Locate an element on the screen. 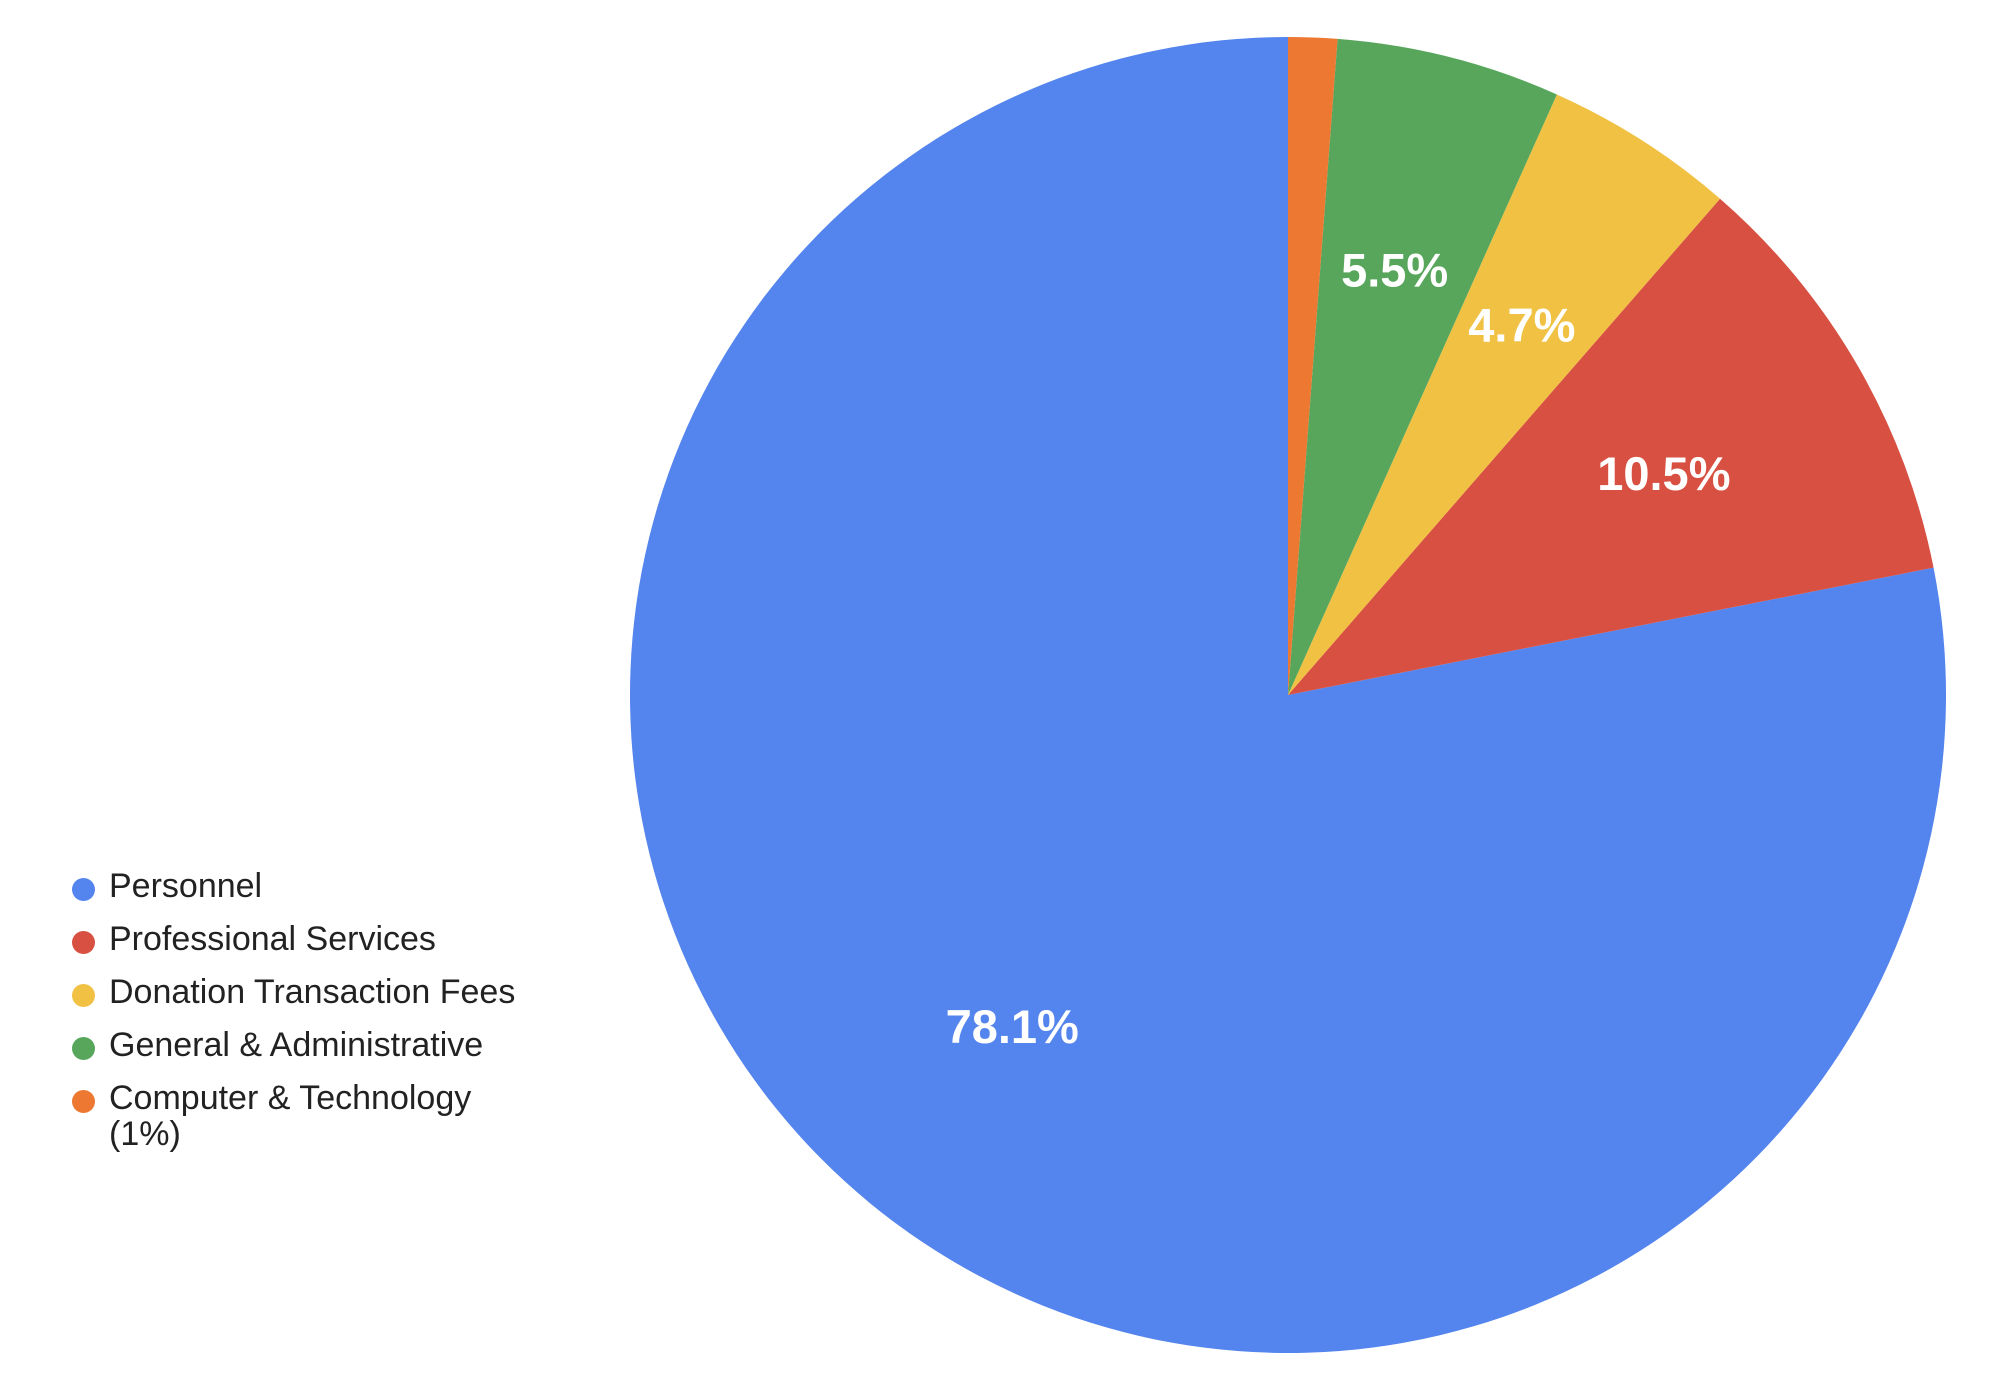 The width and height of the screenshot is (1996, 1374). legend-item-personnel: Personnel is located at coordinates (332, 886).